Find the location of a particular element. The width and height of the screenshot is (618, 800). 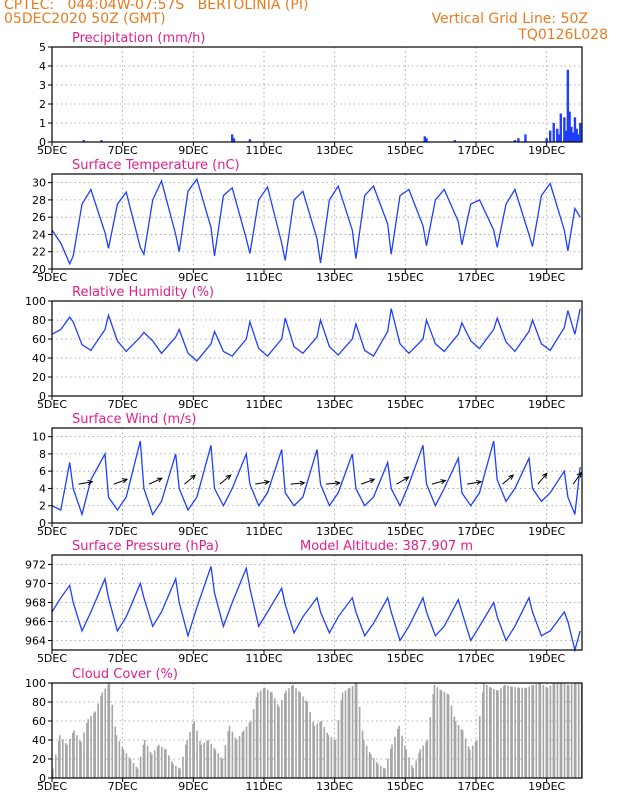

y-tick-label: 30 is located at coordinates (39, 183).